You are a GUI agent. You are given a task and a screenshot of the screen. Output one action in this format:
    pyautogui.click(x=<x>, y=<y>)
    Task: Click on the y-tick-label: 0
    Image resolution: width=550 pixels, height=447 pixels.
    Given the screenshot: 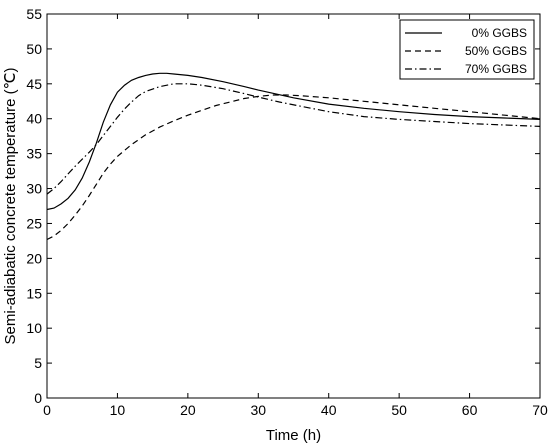 What is the action you would take?
    pyautogui.click(x=38, y=398)
    